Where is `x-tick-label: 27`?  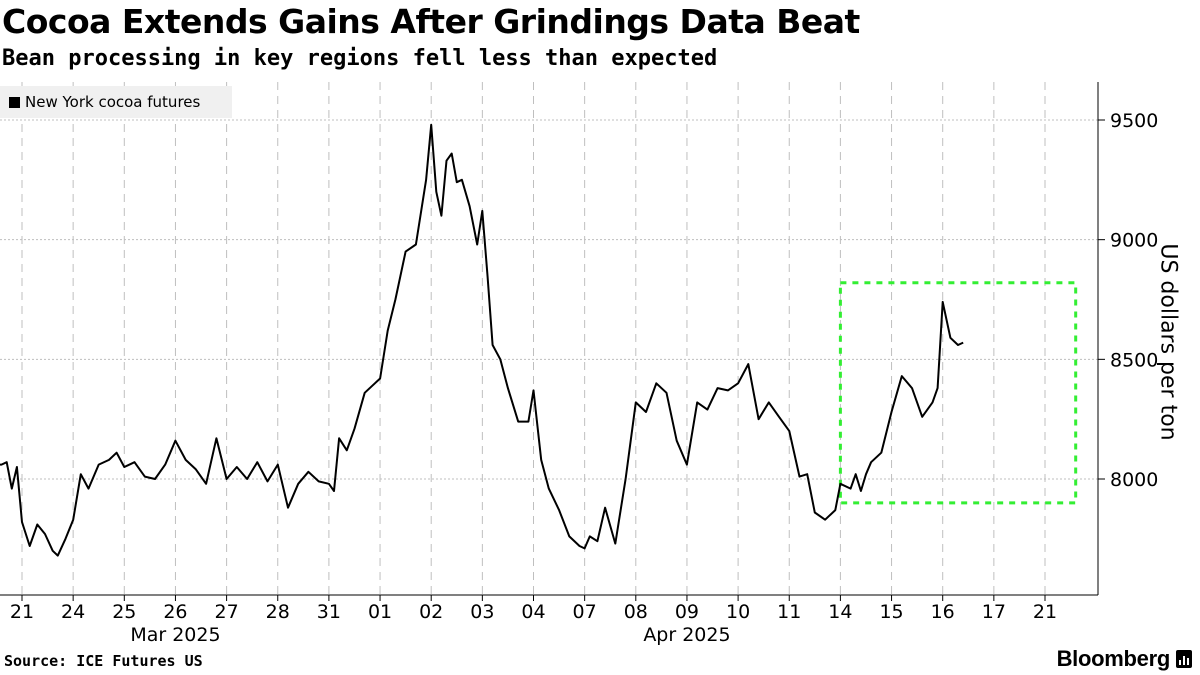
x-tick-label: 27 is located at coordinates (227, 612).